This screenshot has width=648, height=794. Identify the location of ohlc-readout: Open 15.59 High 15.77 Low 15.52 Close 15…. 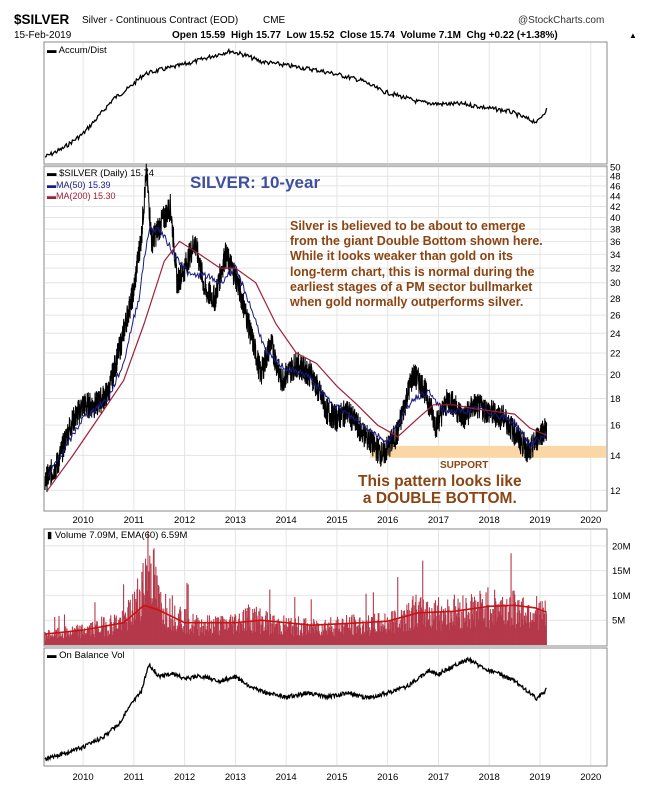
(365, 35).